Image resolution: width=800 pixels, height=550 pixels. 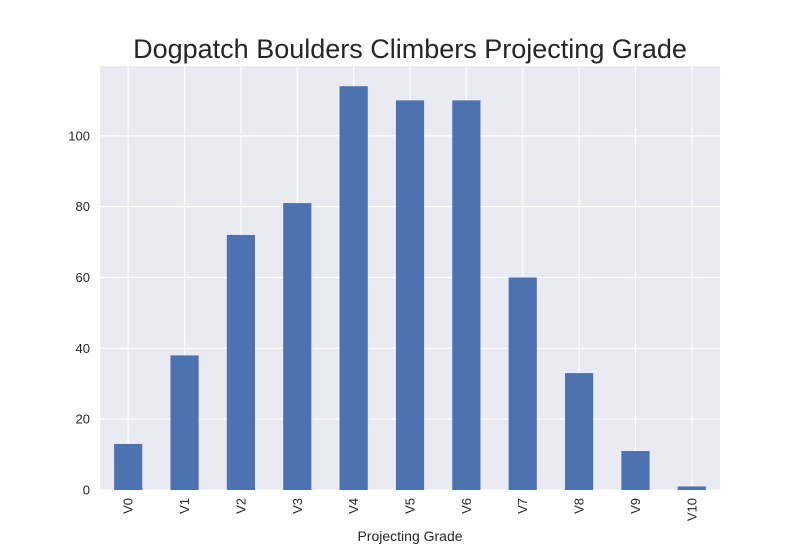 What do you see at coordinates (409, 536) in the screenshot?
I see `x-axis-label: Projecting Grade` at bounding box center [409, 536].